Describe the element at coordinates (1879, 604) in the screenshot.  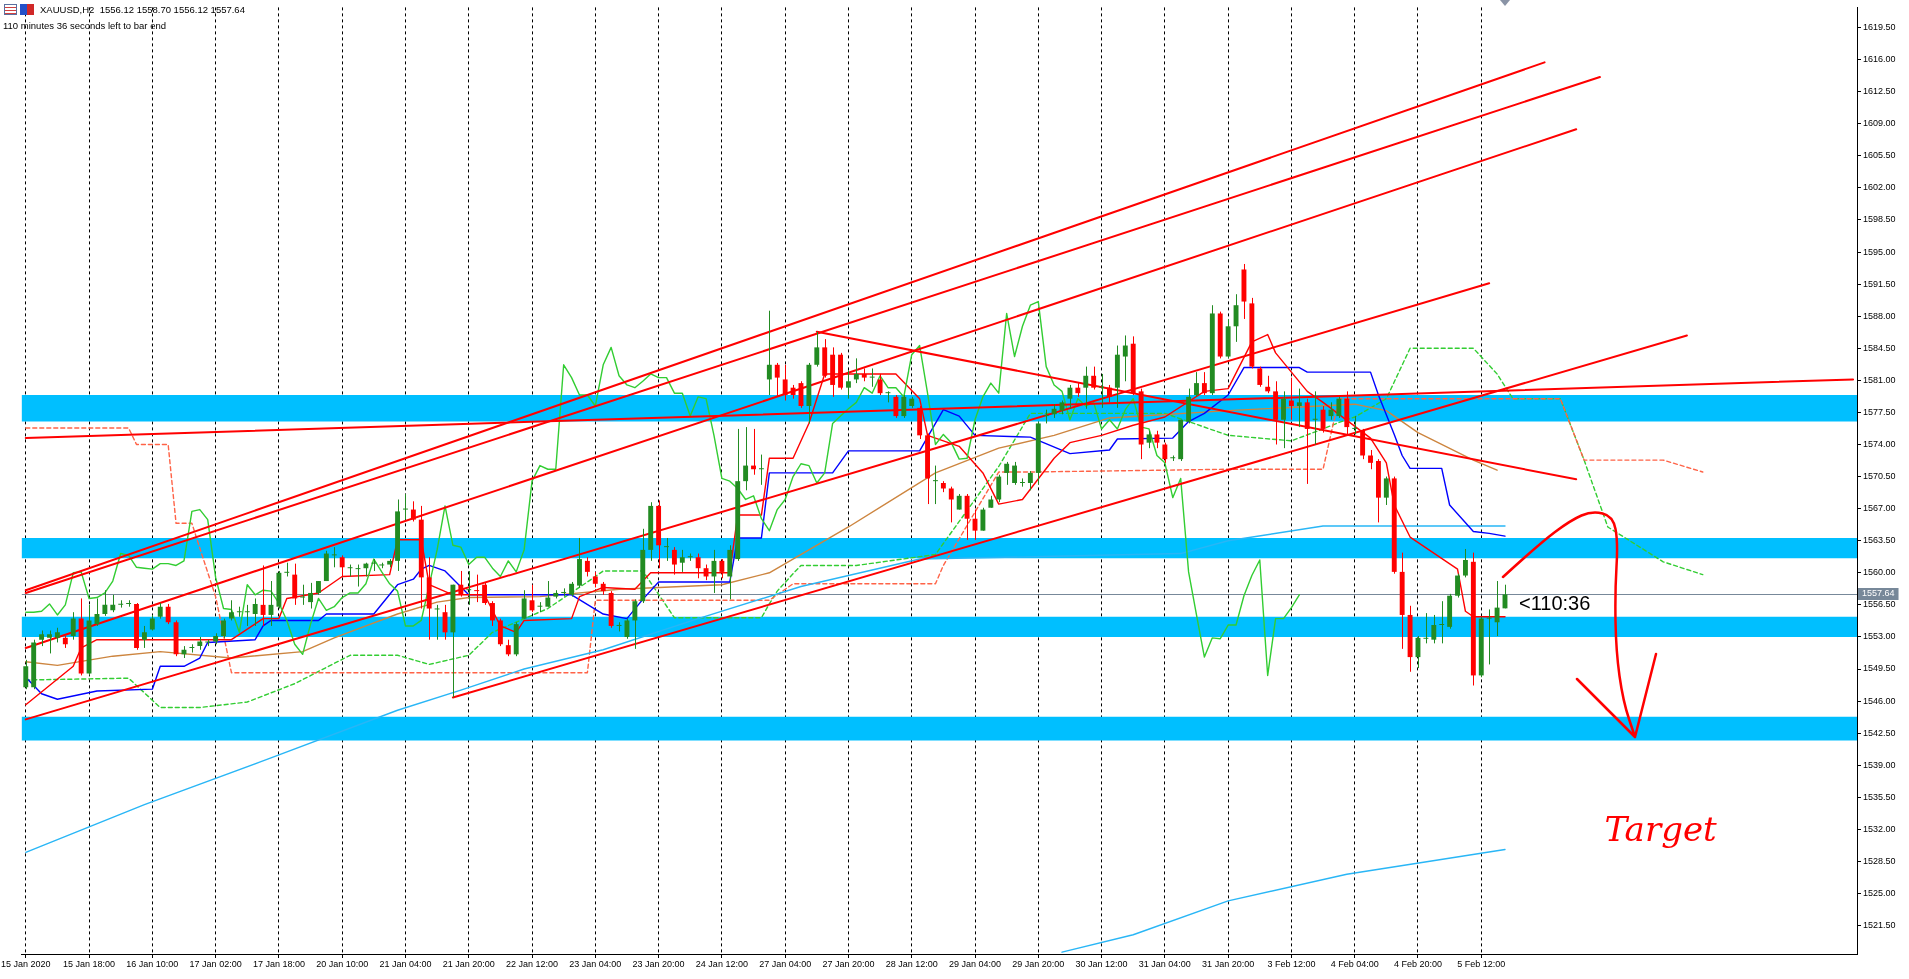
I see `y-tick-label: 1556.50` at that location.